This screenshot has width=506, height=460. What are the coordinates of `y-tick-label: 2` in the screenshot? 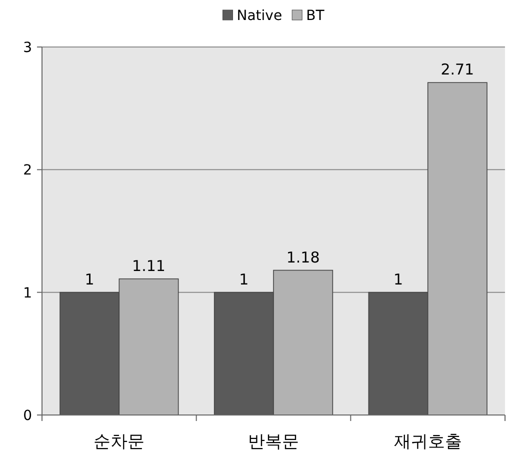 It's located at (27, 170).